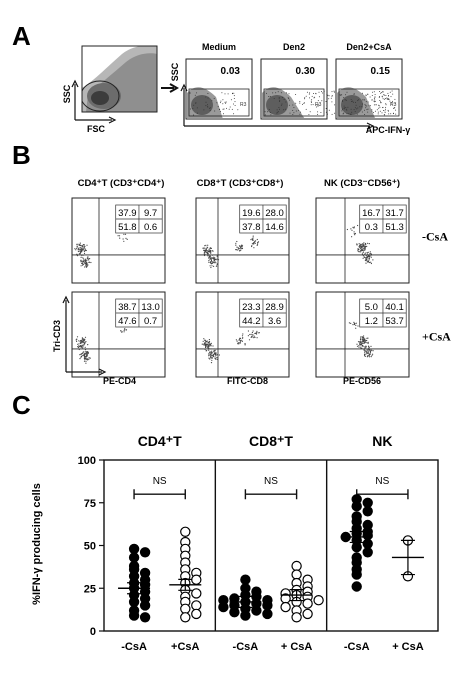 This screenshot has width=474, height=691. Describe the element at coordinates (279, 126) in the screenshot. I see `apc-axis-arrow` at that location.